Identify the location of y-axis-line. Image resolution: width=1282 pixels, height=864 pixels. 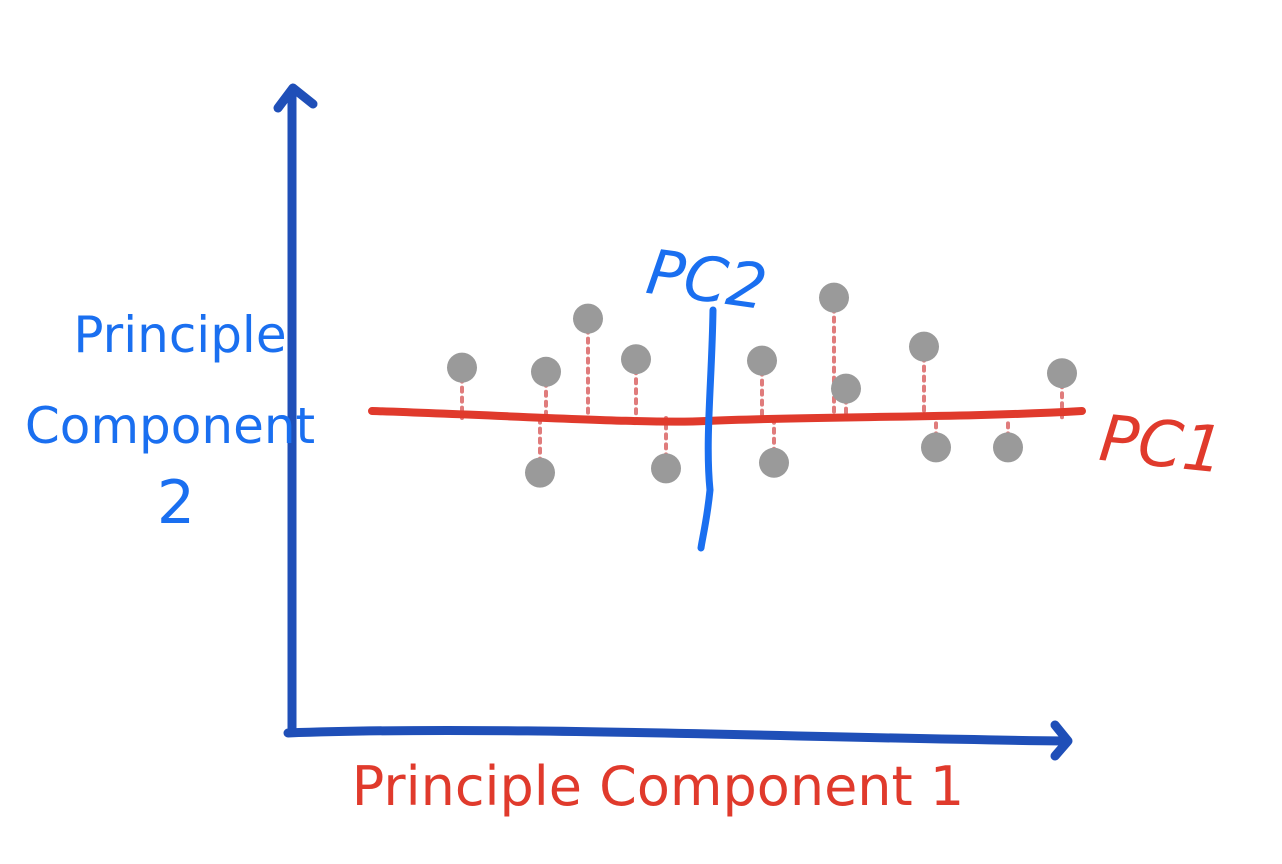
(292, 412).